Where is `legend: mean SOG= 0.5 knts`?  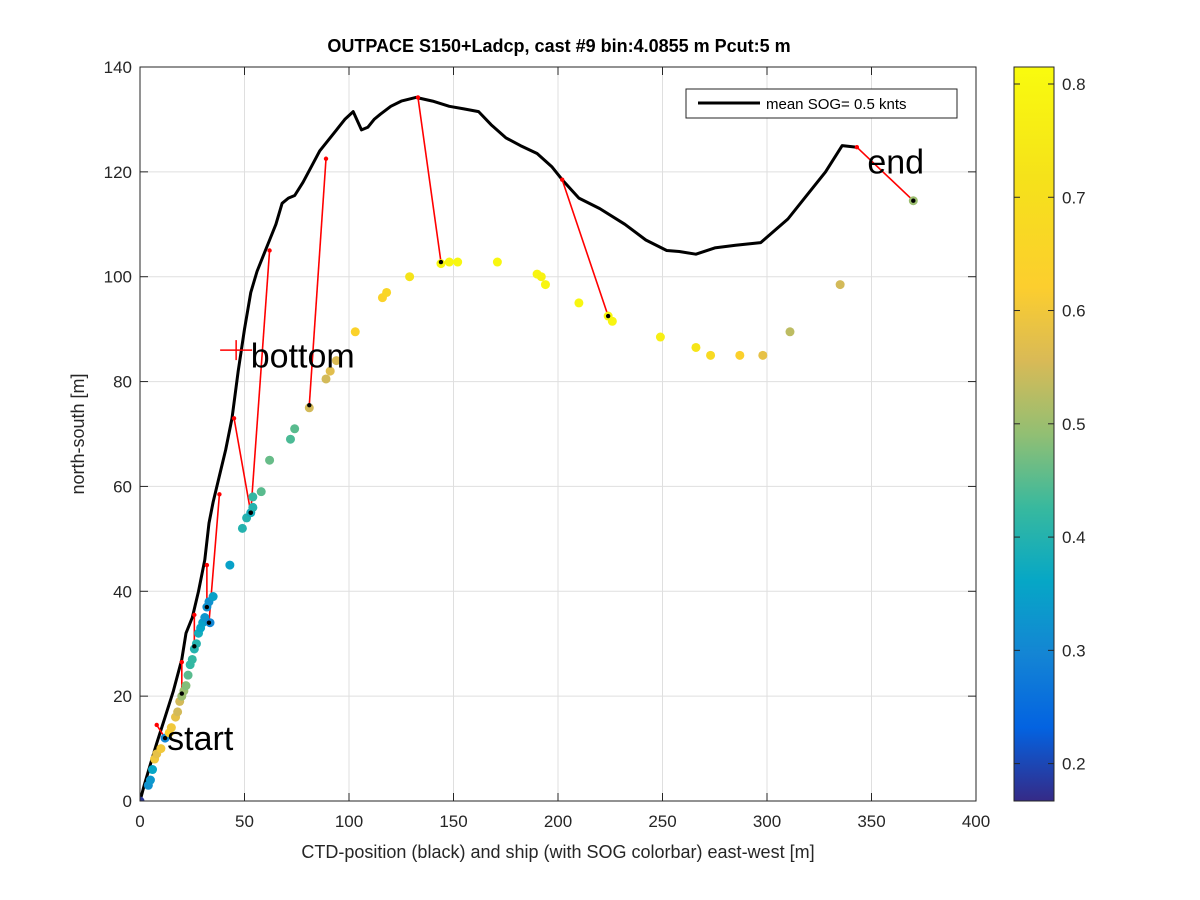
legend: mean SOG= 0.5 knts is located at coordinates (821, 103).